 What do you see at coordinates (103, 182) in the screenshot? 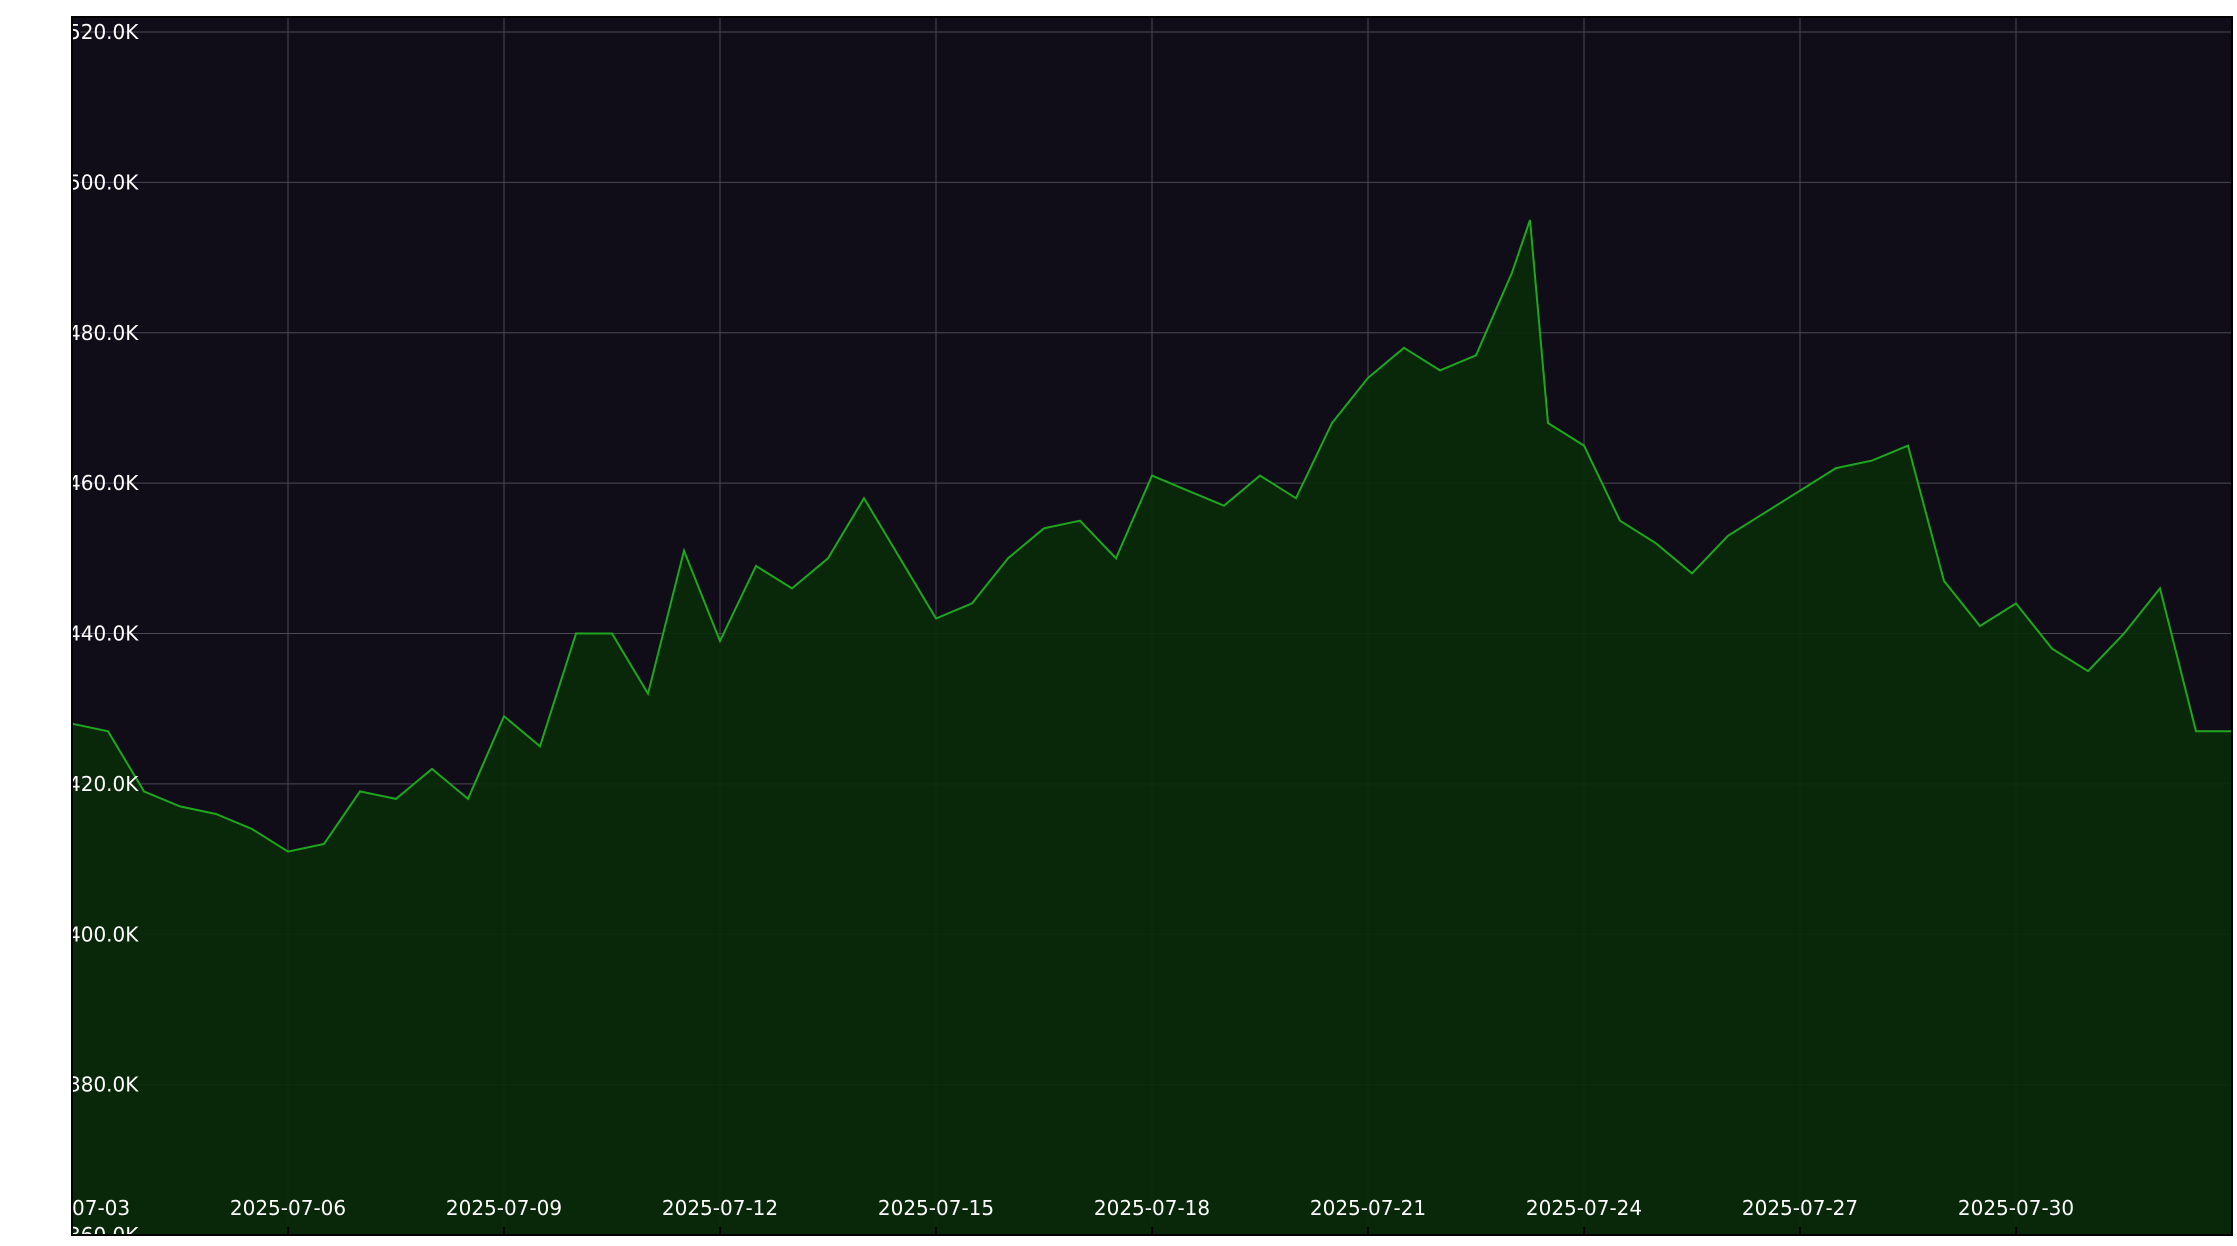
I see `y-tick-label: 500.0K` at bounding box center [103, 182].